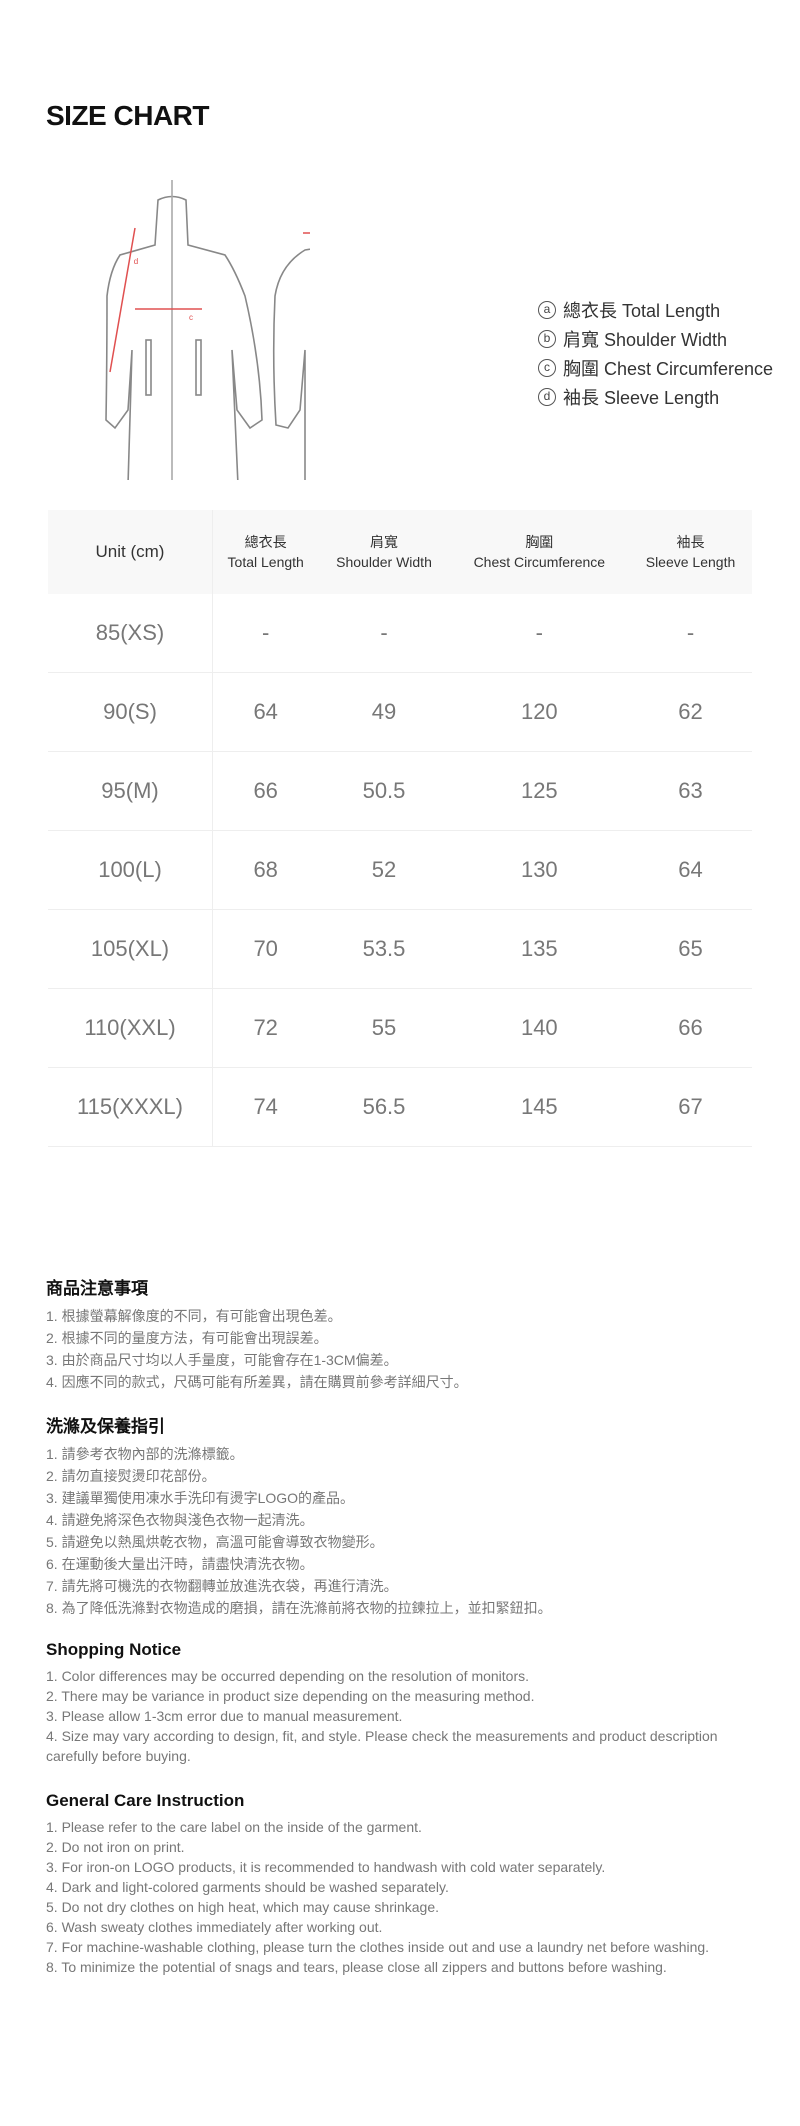 The height and width of the screenshot is (2126, 800). What do you see at coordinates (265, 870) in the screenshot?
I see `value-cell: 68` at bounding box center [265, 870].